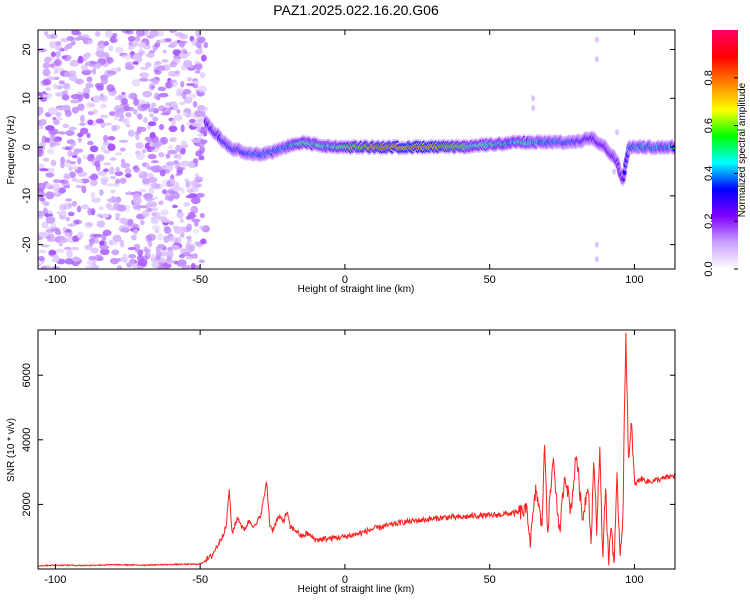 This screenshot has width=750, height=600. Describe the element at coordinates (345, 580) in the screenshot. I see `x-tick-label: 0` at that location.